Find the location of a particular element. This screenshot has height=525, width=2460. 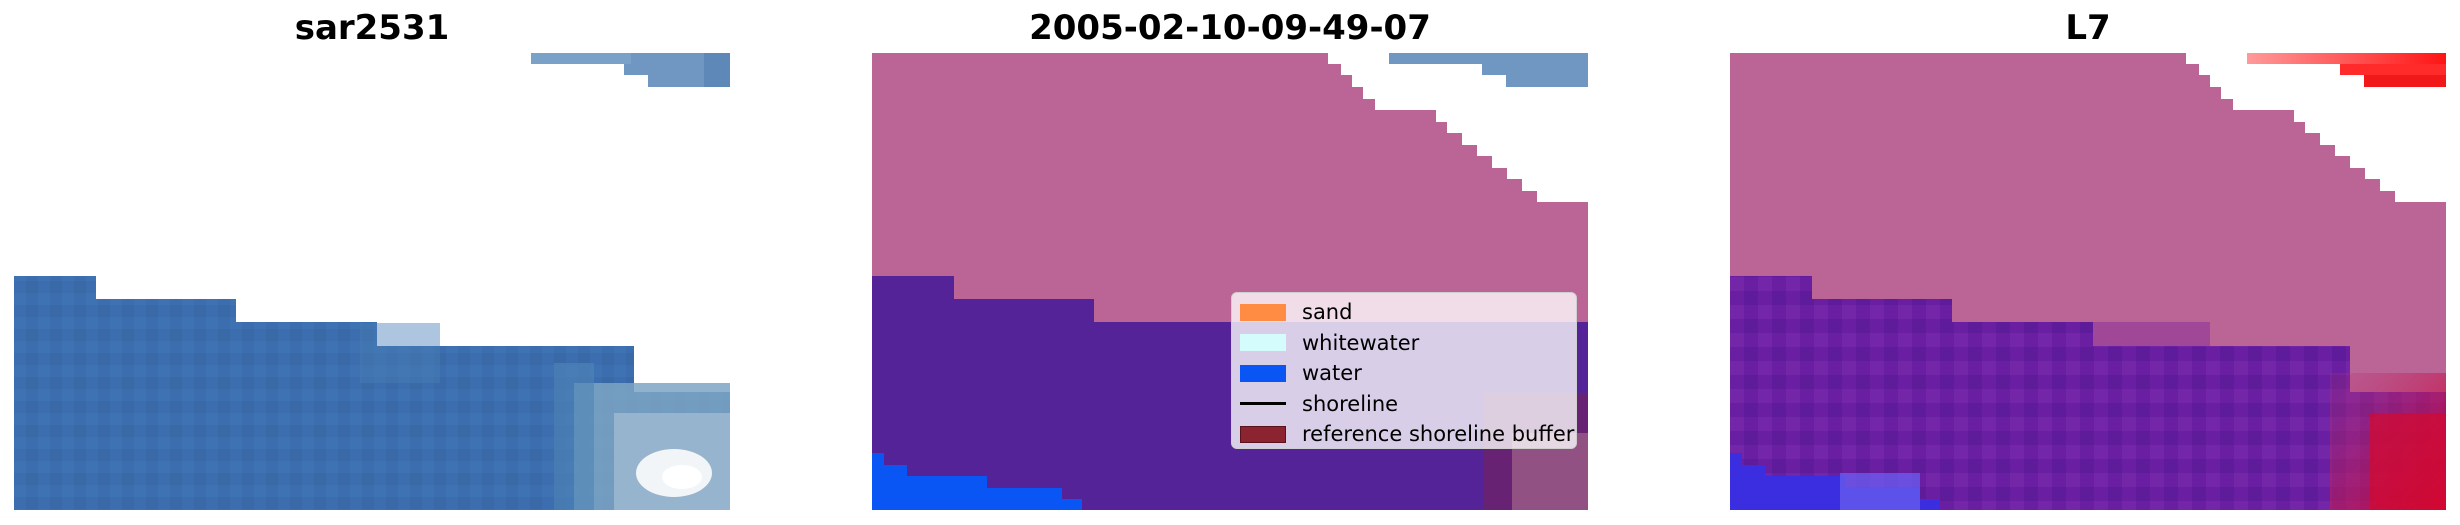

legend-item-shoreline: shoreline is located at coordinates (1403, 404).